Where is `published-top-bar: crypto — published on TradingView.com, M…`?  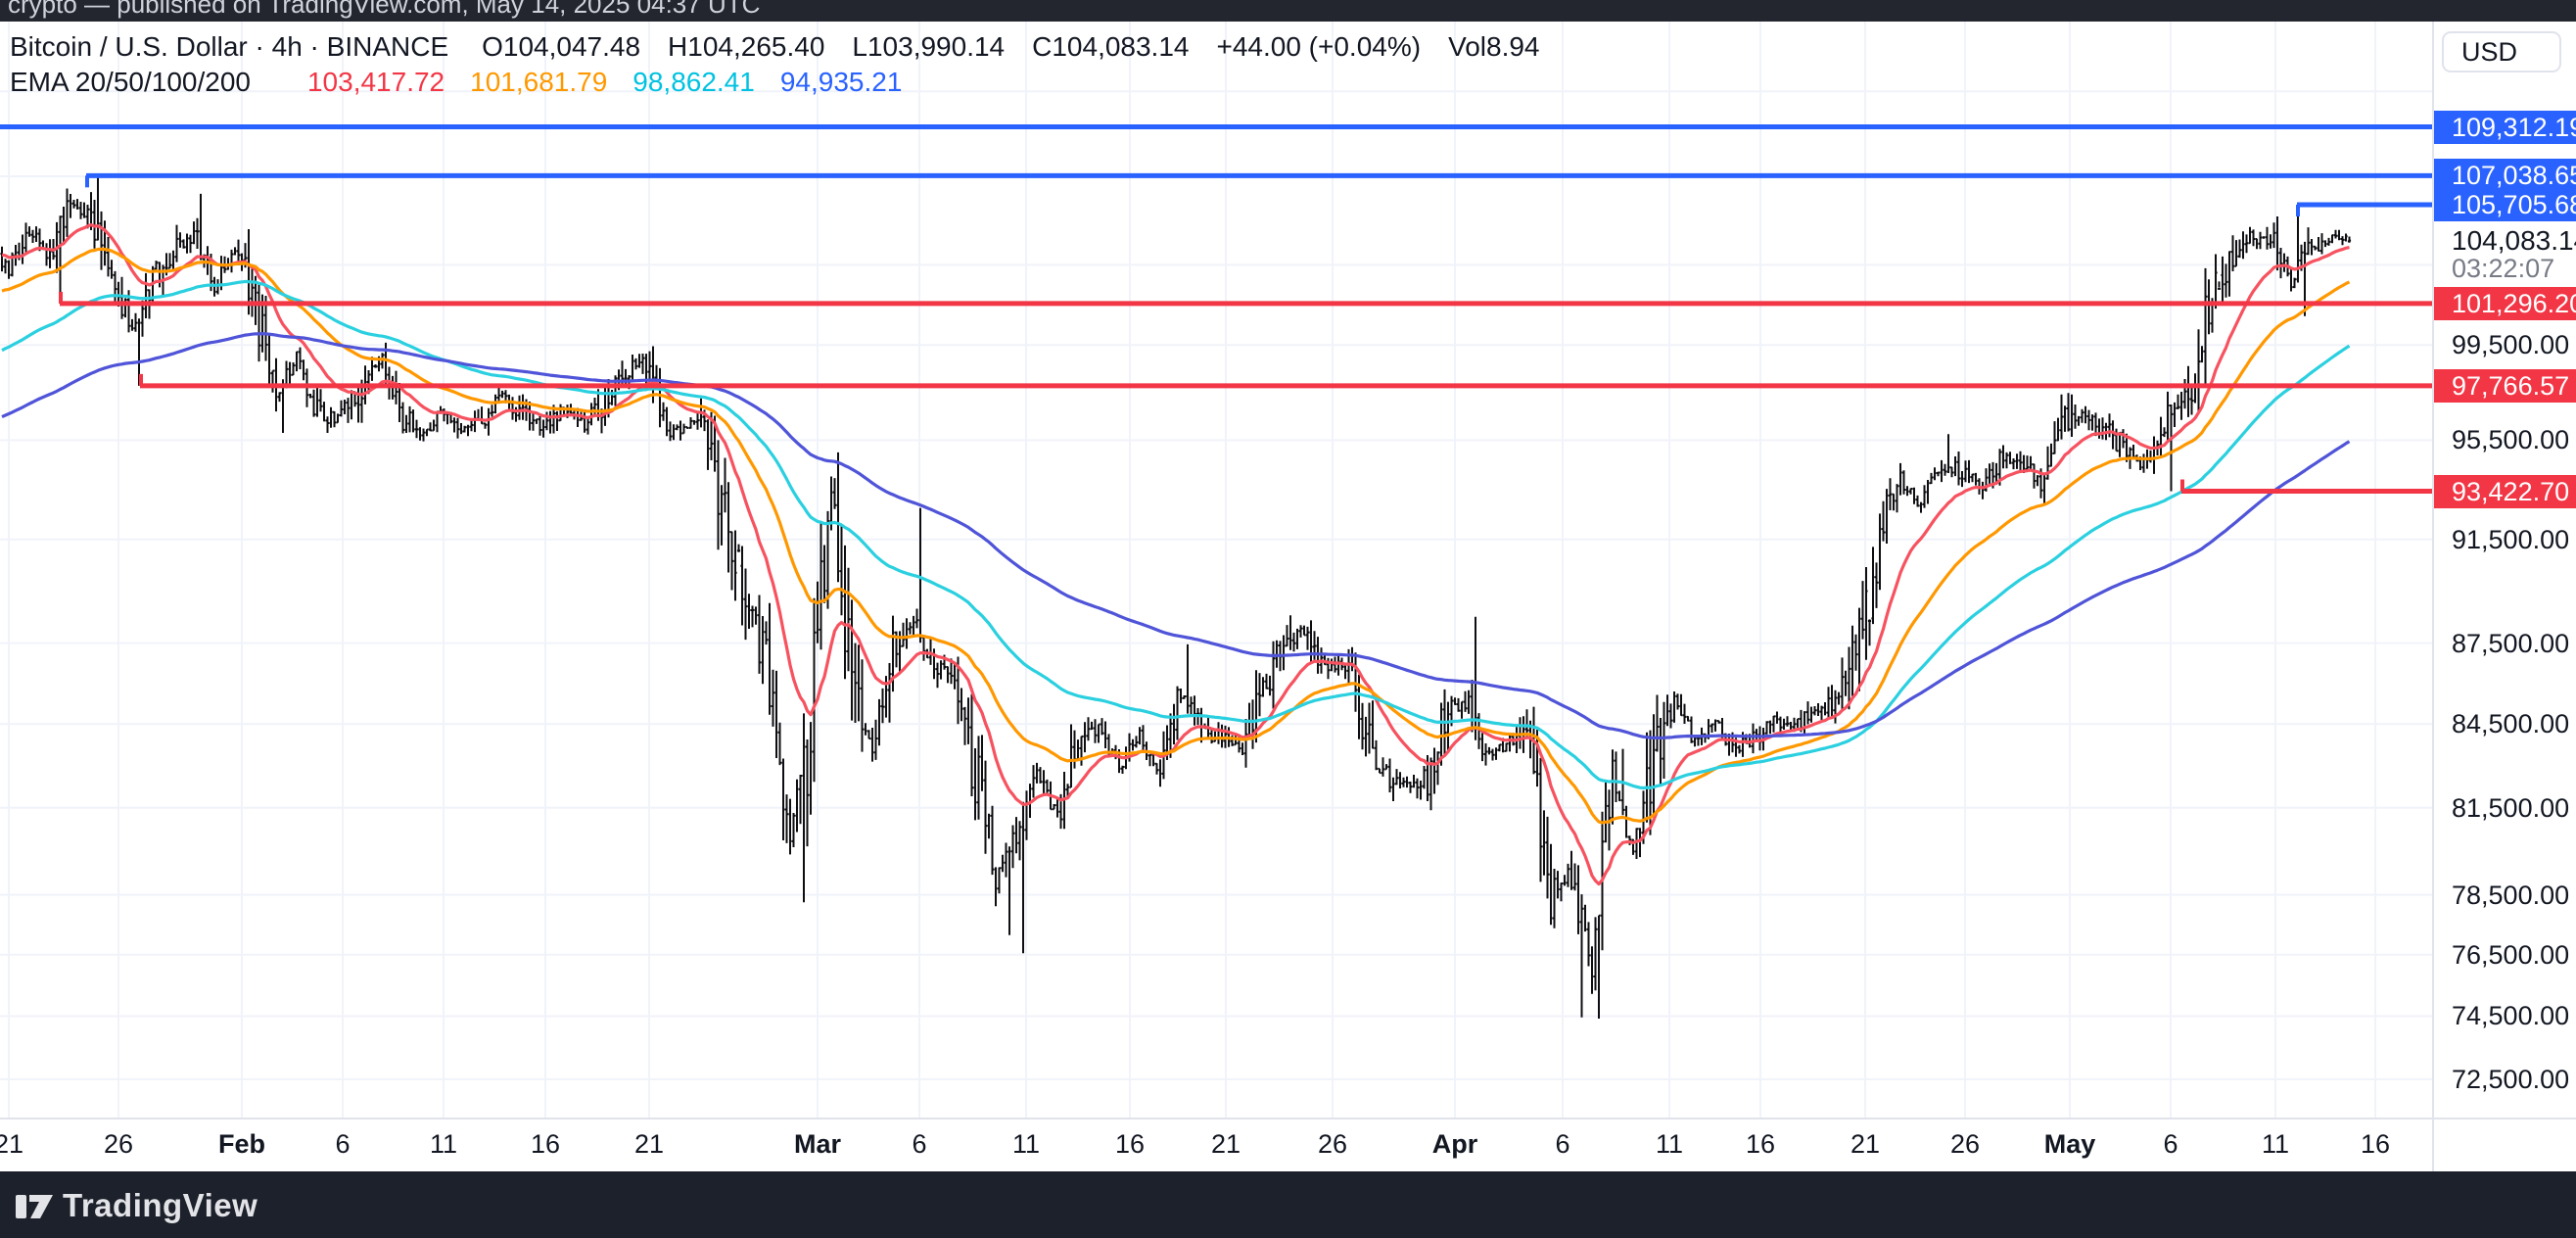 published-top-bar: crypto — published on TradingView.com, M… is located at coordinates (1288, 11).